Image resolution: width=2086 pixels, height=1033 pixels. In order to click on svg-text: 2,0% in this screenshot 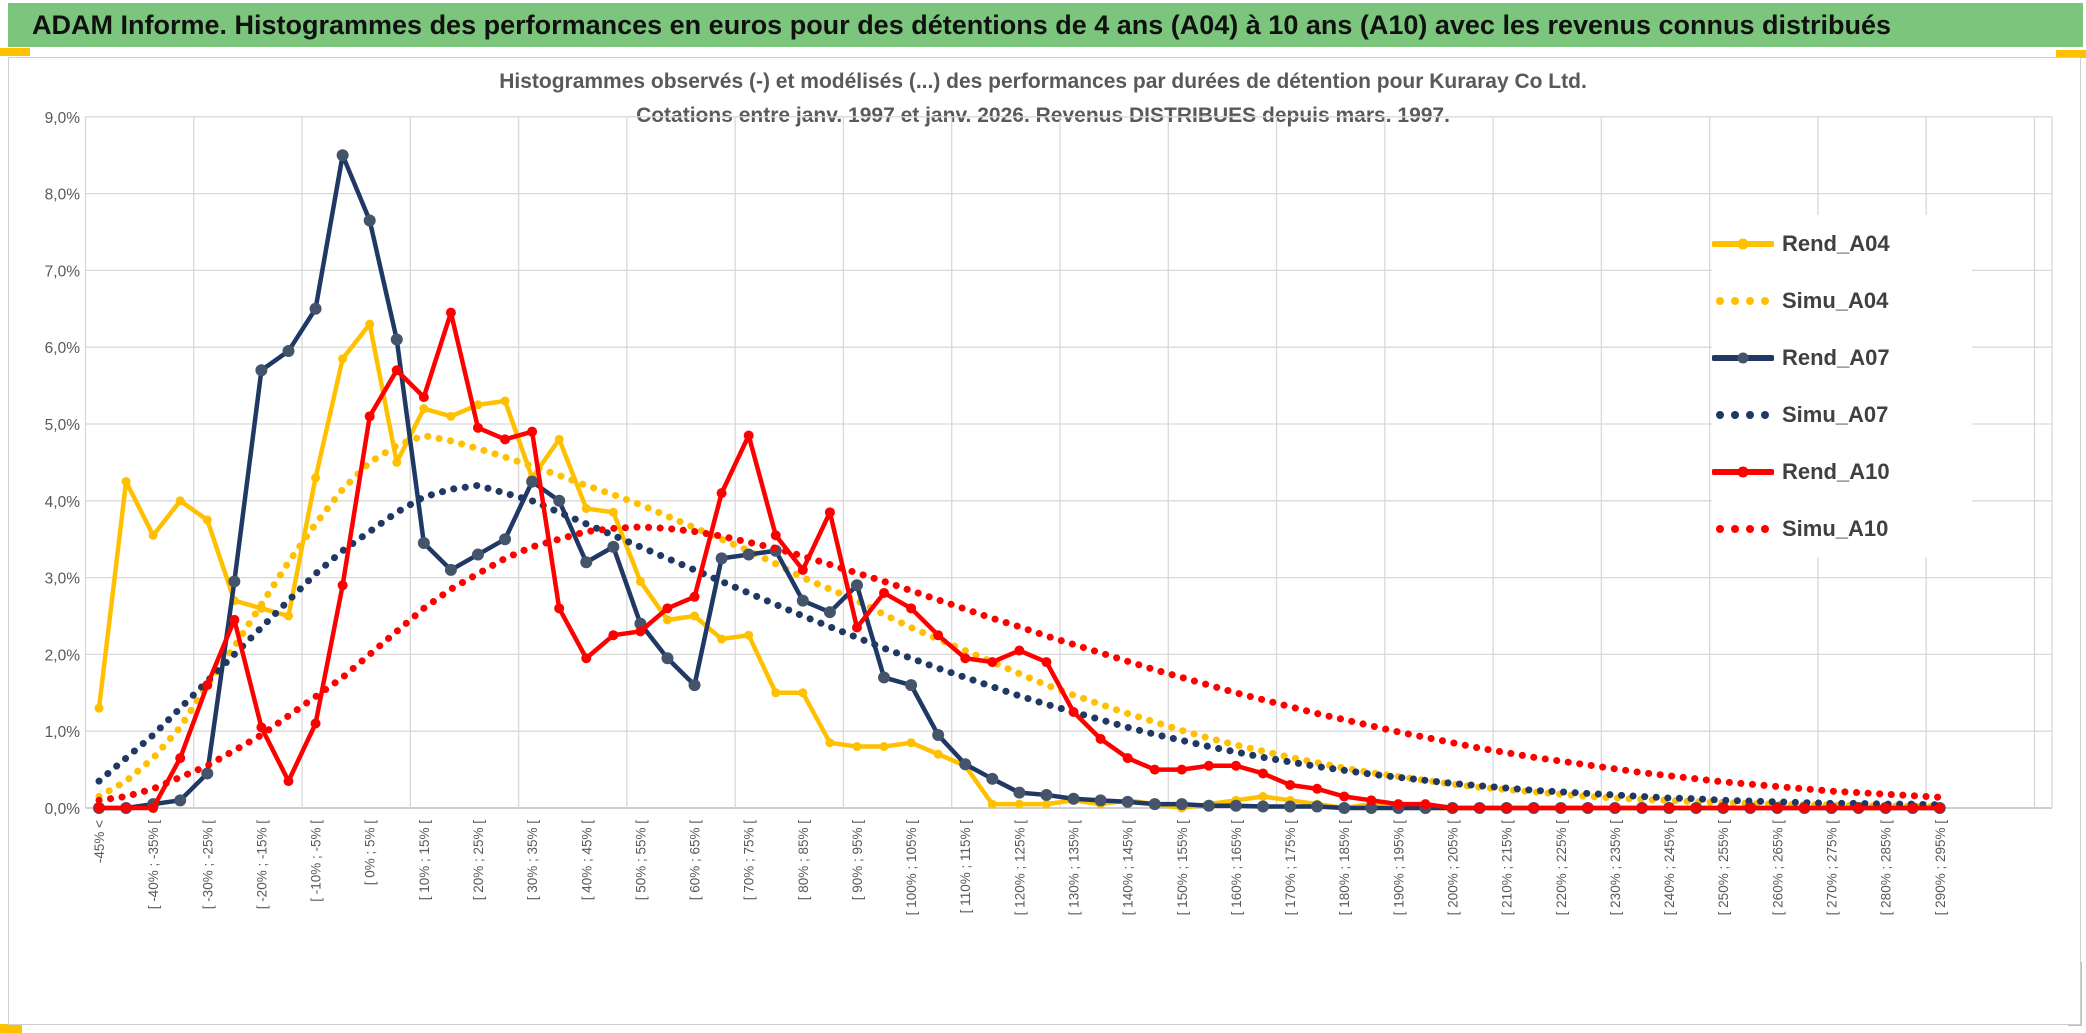, I will do `click(63, 655)`.